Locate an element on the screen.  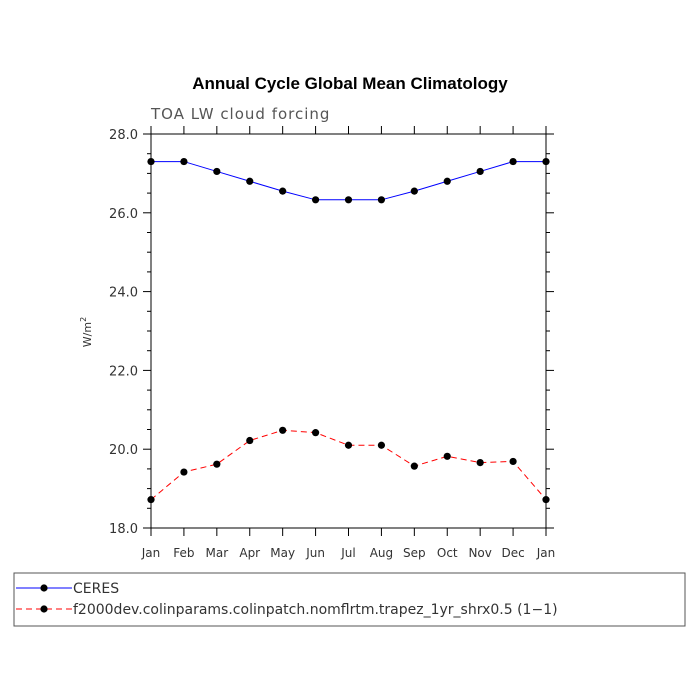
x-tick-label: Mar is located at coordinates (217, 553).